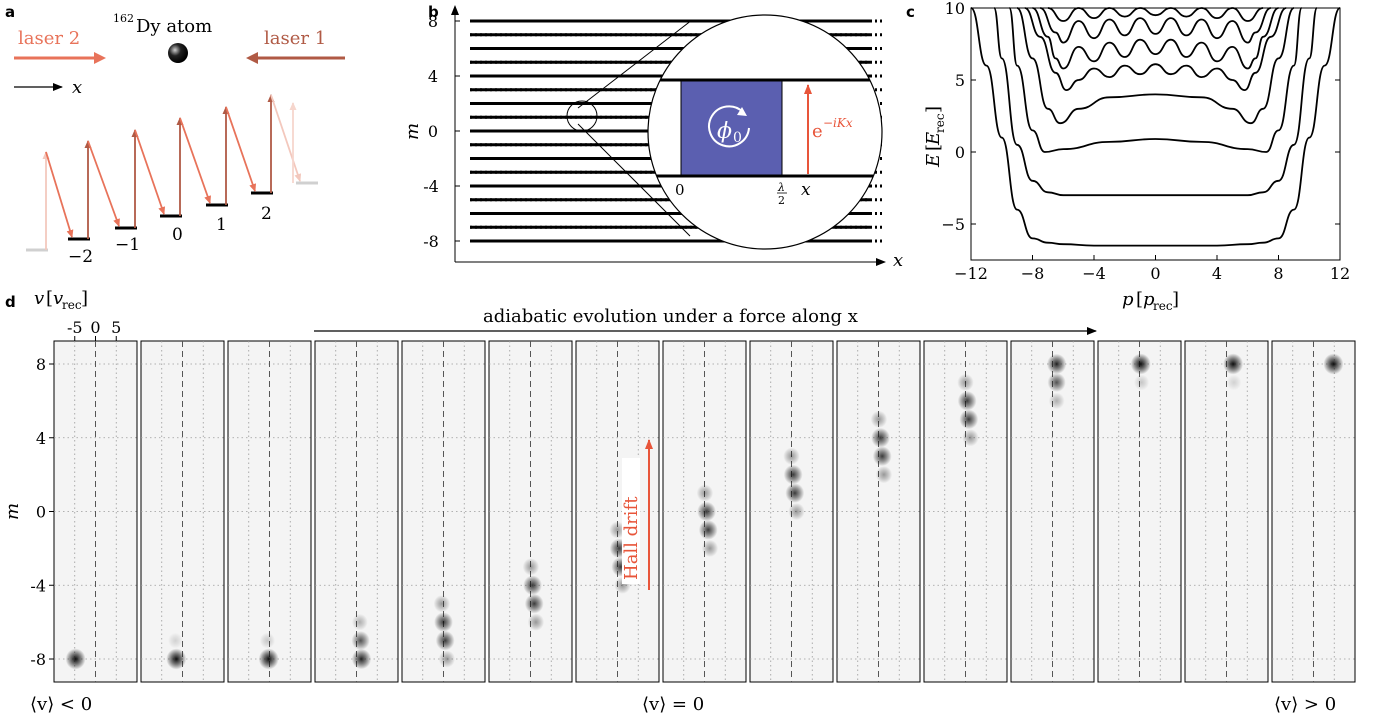  Describe the element at coordinates (10, 12) in the screenshot. I see `panel-a-letter: a` at that location.